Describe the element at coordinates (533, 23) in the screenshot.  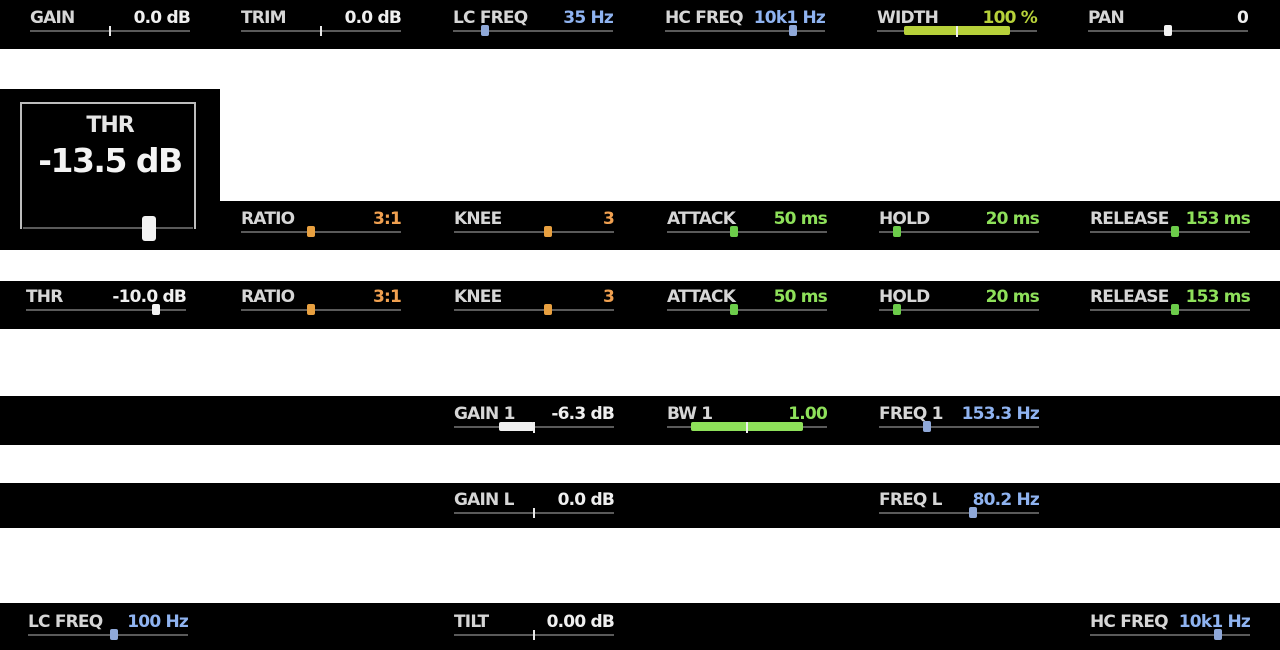
I see `param-lc-freq: LC FREQ 35 Hz` at that location.